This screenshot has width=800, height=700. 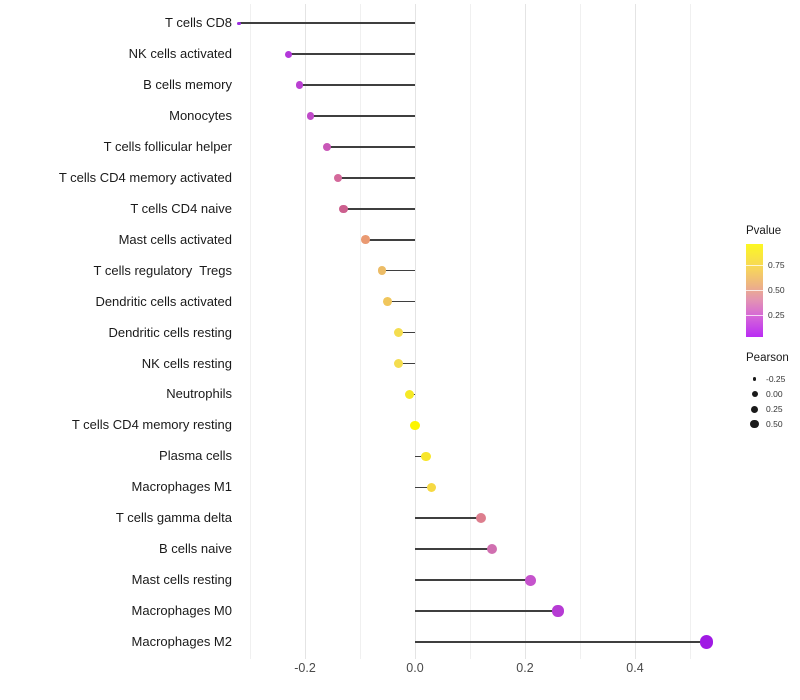 I want to click on pearson-legend-label: -0.25, so click(x=776, y=379).